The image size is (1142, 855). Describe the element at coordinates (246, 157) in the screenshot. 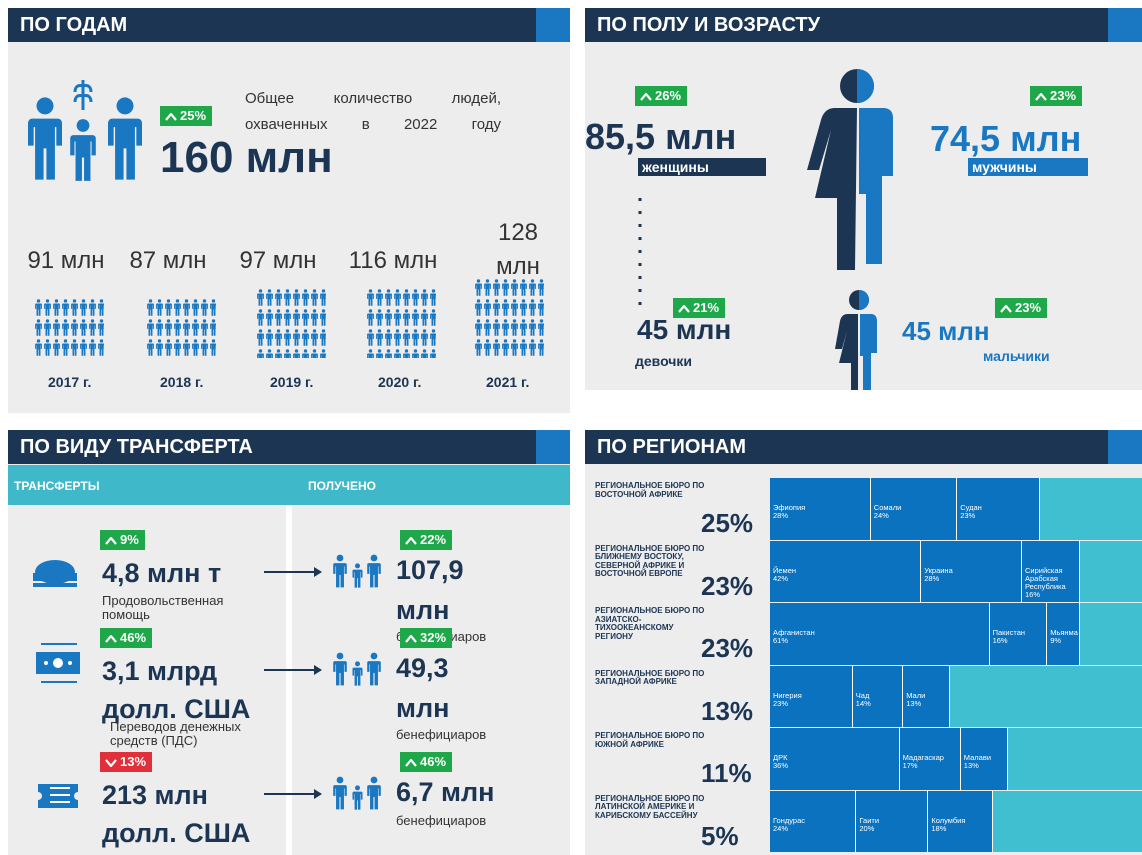

I see `total: 160 млн` at that location.